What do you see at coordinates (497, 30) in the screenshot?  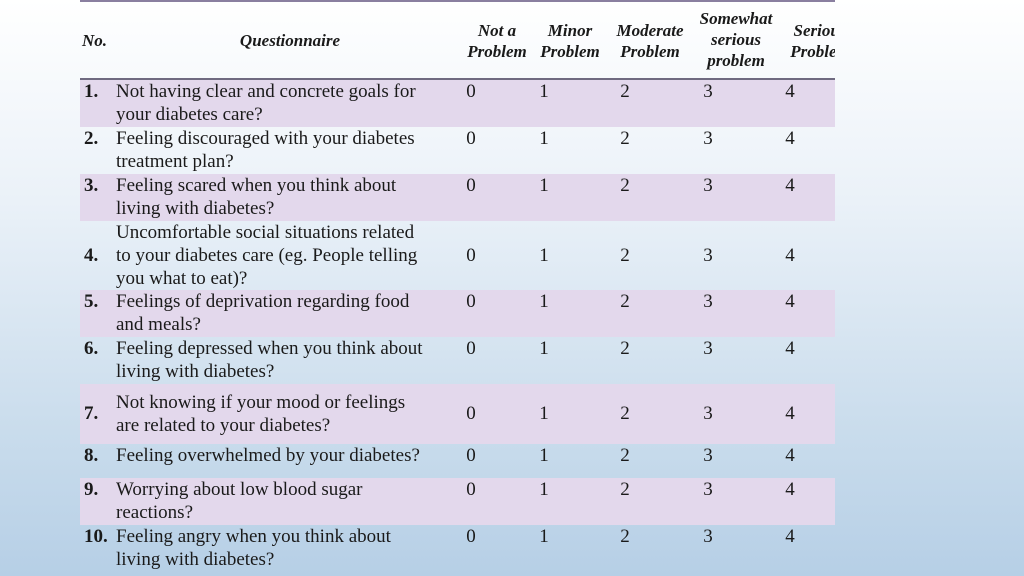 I see `header-line: Not a` at bounding box center [497, 30].